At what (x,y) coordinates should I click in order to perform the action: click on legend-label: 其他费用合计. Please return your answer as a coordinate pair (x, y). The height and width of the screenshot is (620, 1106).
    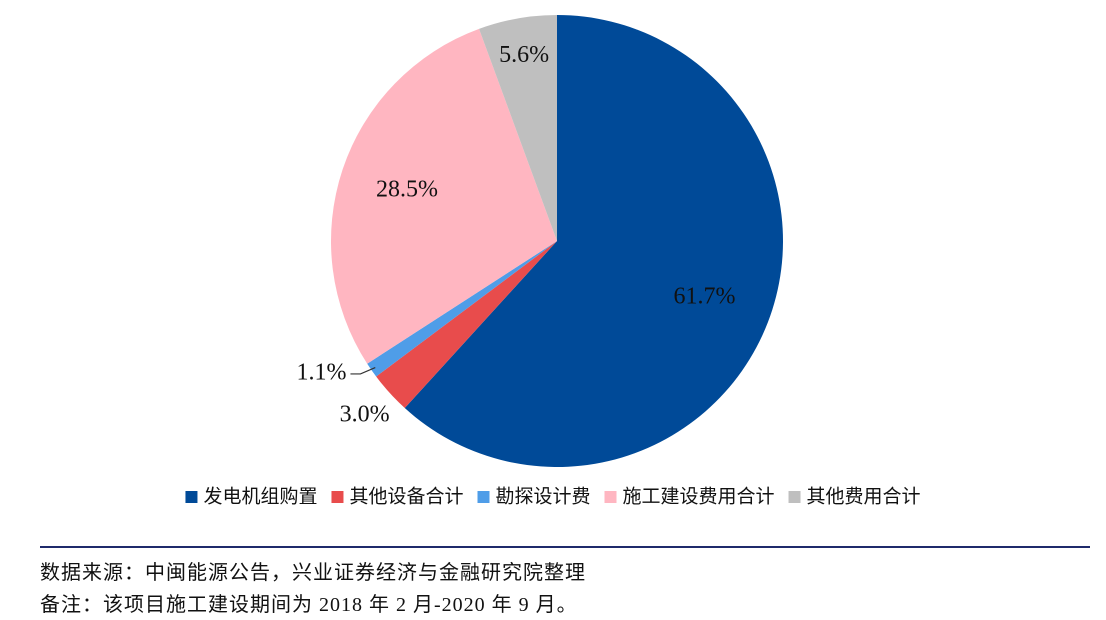
    Looking at the image, I should click on (864, 497).